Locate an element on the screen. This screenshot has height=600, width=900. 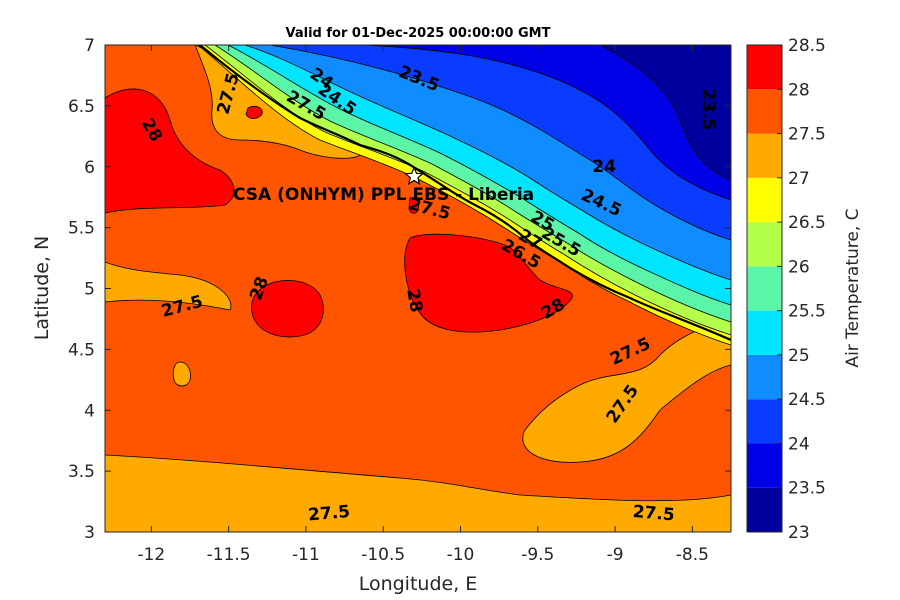
x-tick-label: -12 is located at coordinates (151, 555).